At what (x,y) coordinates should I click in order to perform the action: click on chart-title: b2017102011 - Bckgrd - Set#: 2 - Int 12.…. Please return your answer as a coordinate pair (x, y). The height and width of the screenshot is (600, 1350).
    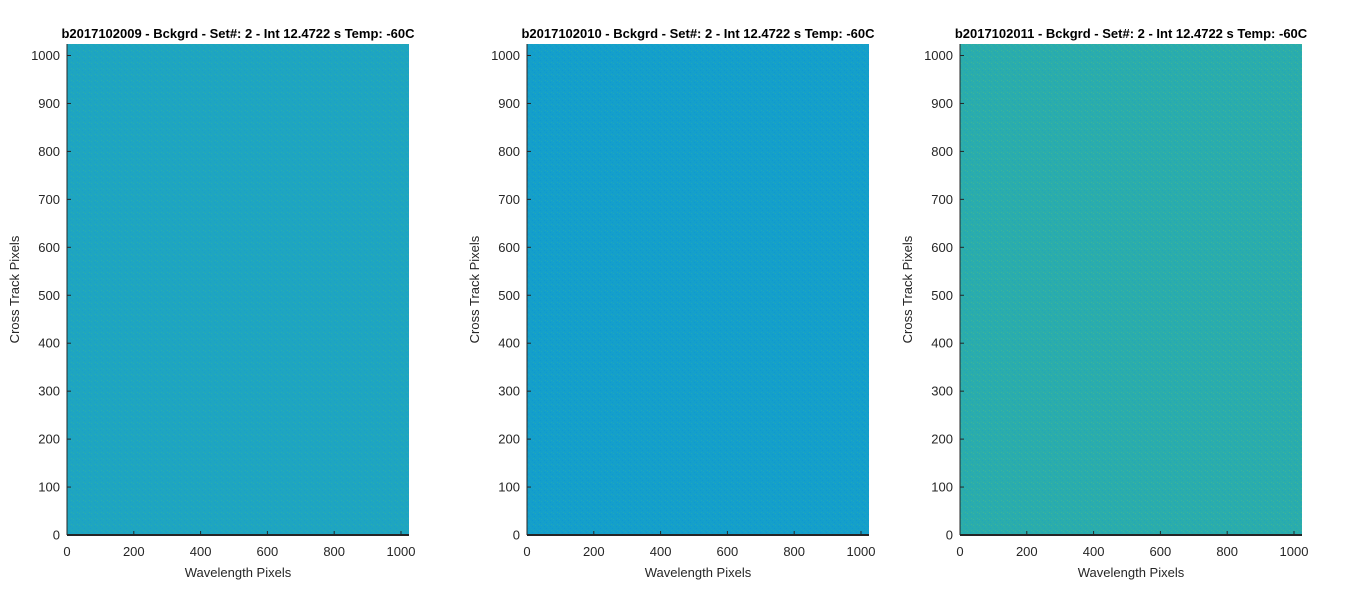
    Looking at the image, I should click on (1131, 33).